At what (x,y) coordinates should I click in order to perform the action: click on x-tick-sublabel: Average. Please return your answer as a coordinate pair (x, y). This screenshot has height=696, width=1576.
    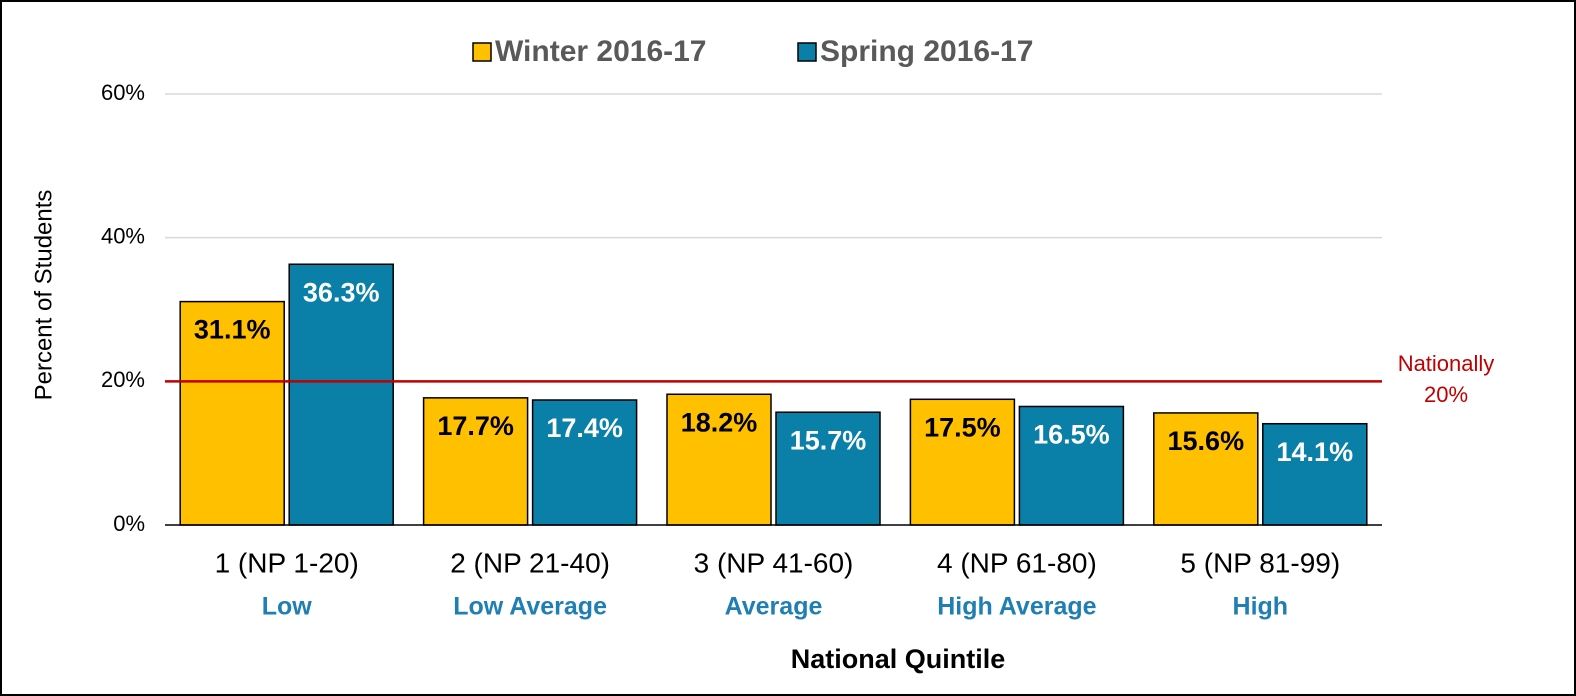
    Looking at the image, I should click on (774, 607).